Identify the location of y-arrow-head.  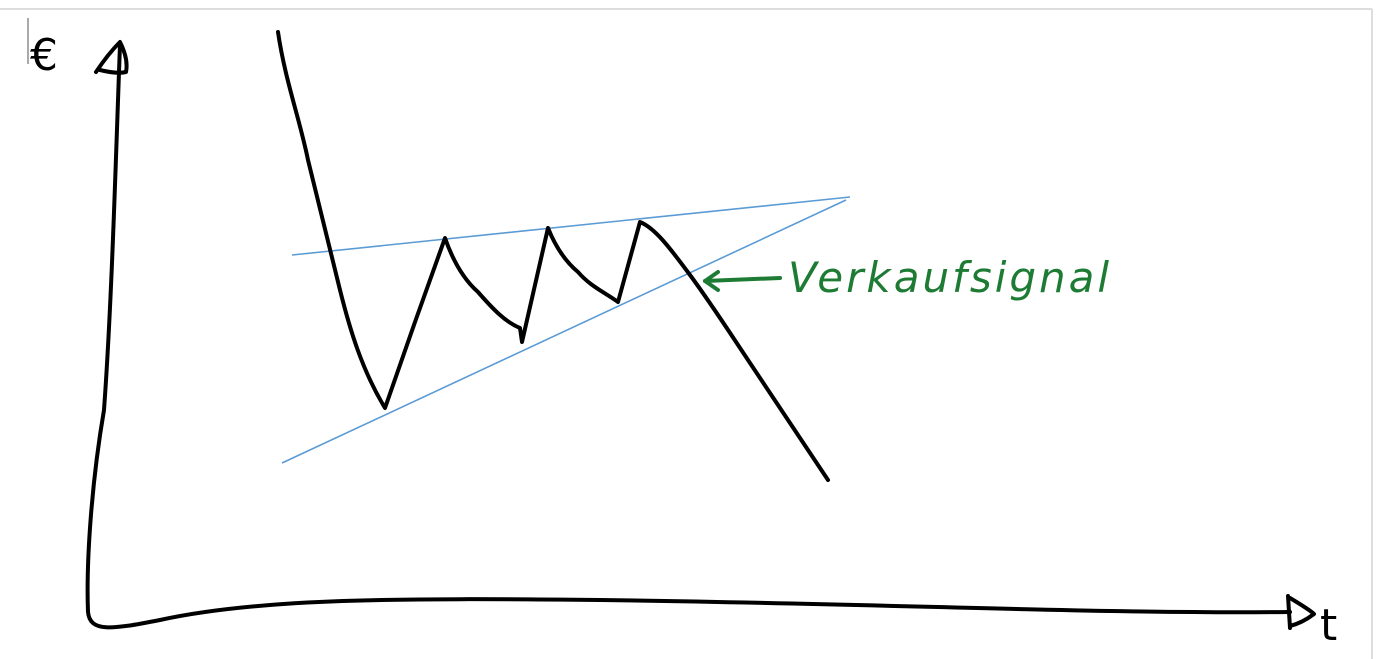
(111, 57).